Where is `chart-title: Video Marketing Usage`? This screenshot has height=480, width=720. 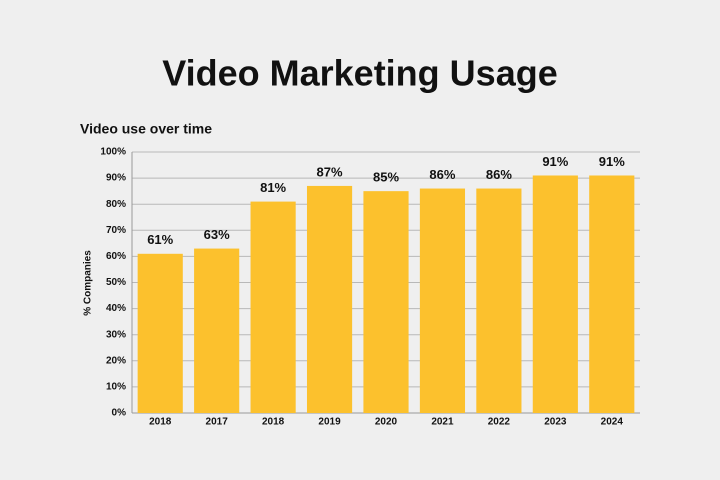
chart-title: Video Marketing Usage is located at coordinates (359, 73).